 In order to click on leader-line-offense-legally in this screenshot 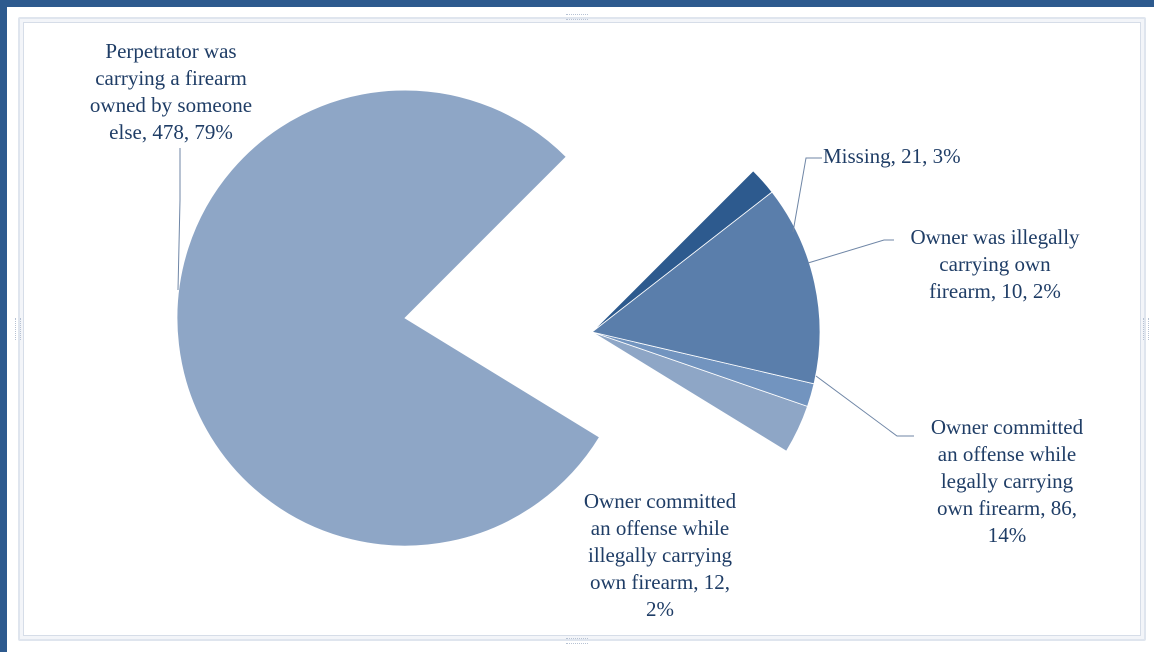, I will do `click(864, 406)`.